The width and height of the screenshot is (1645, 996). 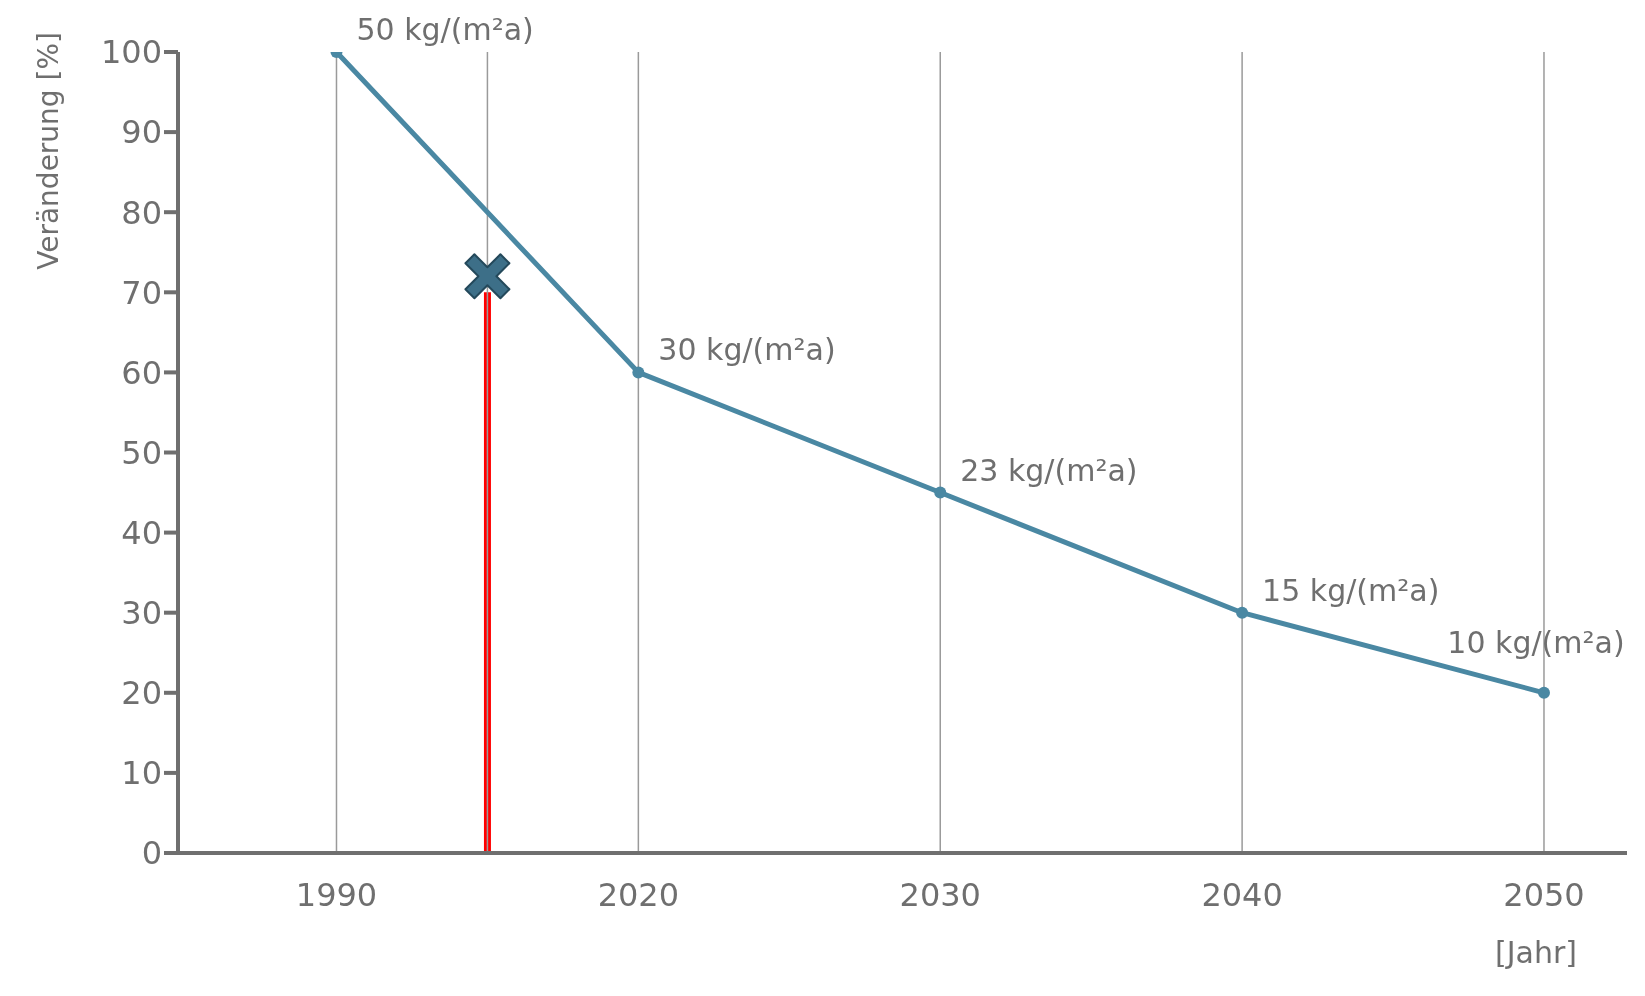 I want to click on y-tick-label: 0, so click(x=151, y=853).